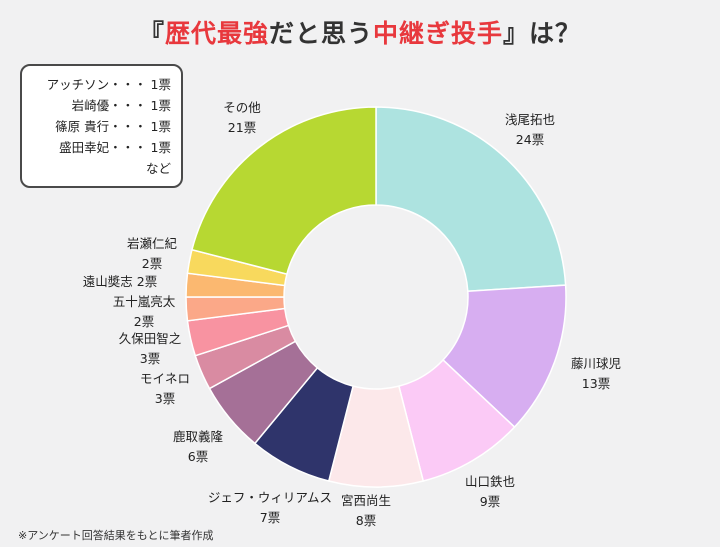  What do you see at coordinates (366, 500) in the screenshot?
I see `slice-name-label-3: 宮西尚生` at bounding box center [366, 500].